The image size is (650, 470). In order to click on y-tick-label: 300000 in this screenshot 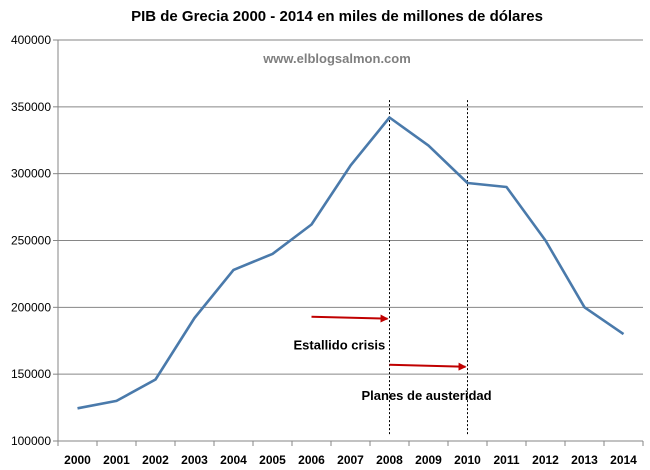, I will do `click(31, 174)`.